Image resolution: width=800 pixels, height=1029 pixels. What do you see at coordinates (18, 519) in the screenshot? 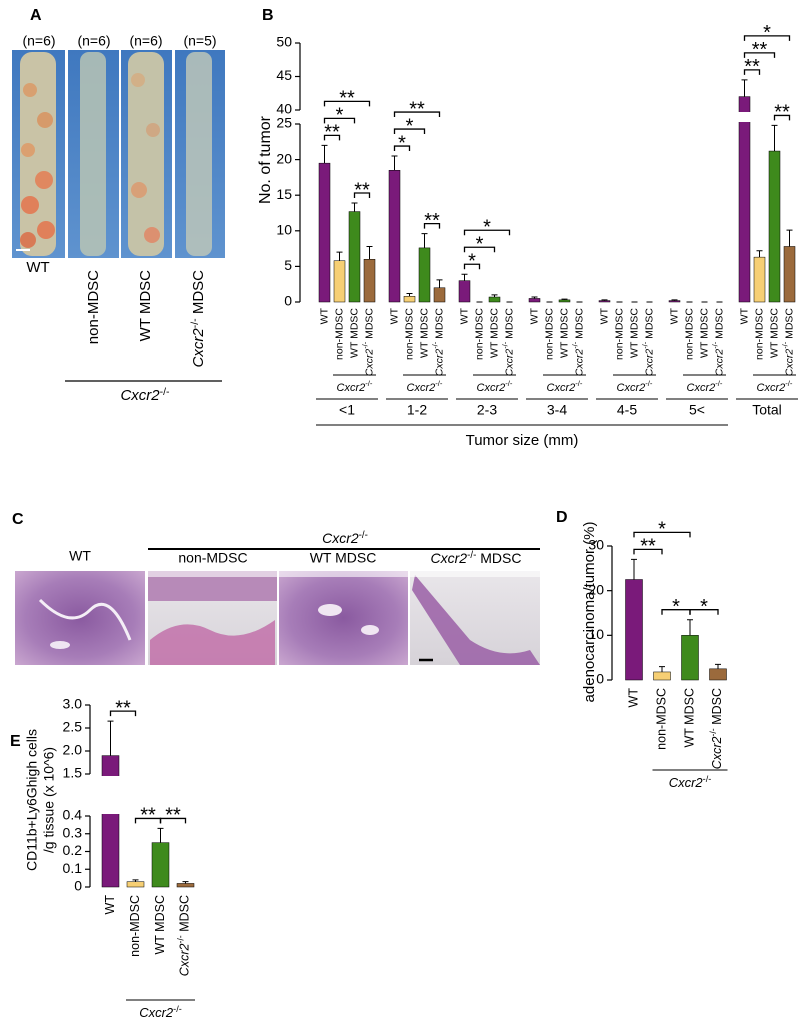
I see `panel-letter: C` at bounding box center [18, 519].